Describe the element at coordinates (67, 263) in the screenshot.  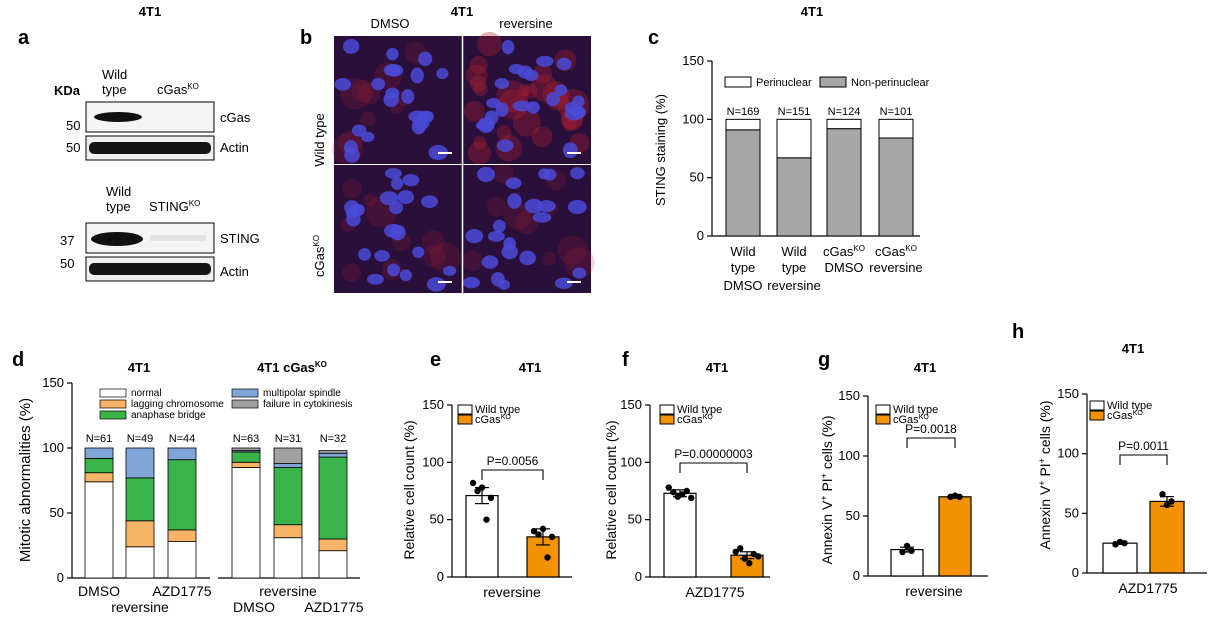
I see `blot2-mw-2: 50` at that location.